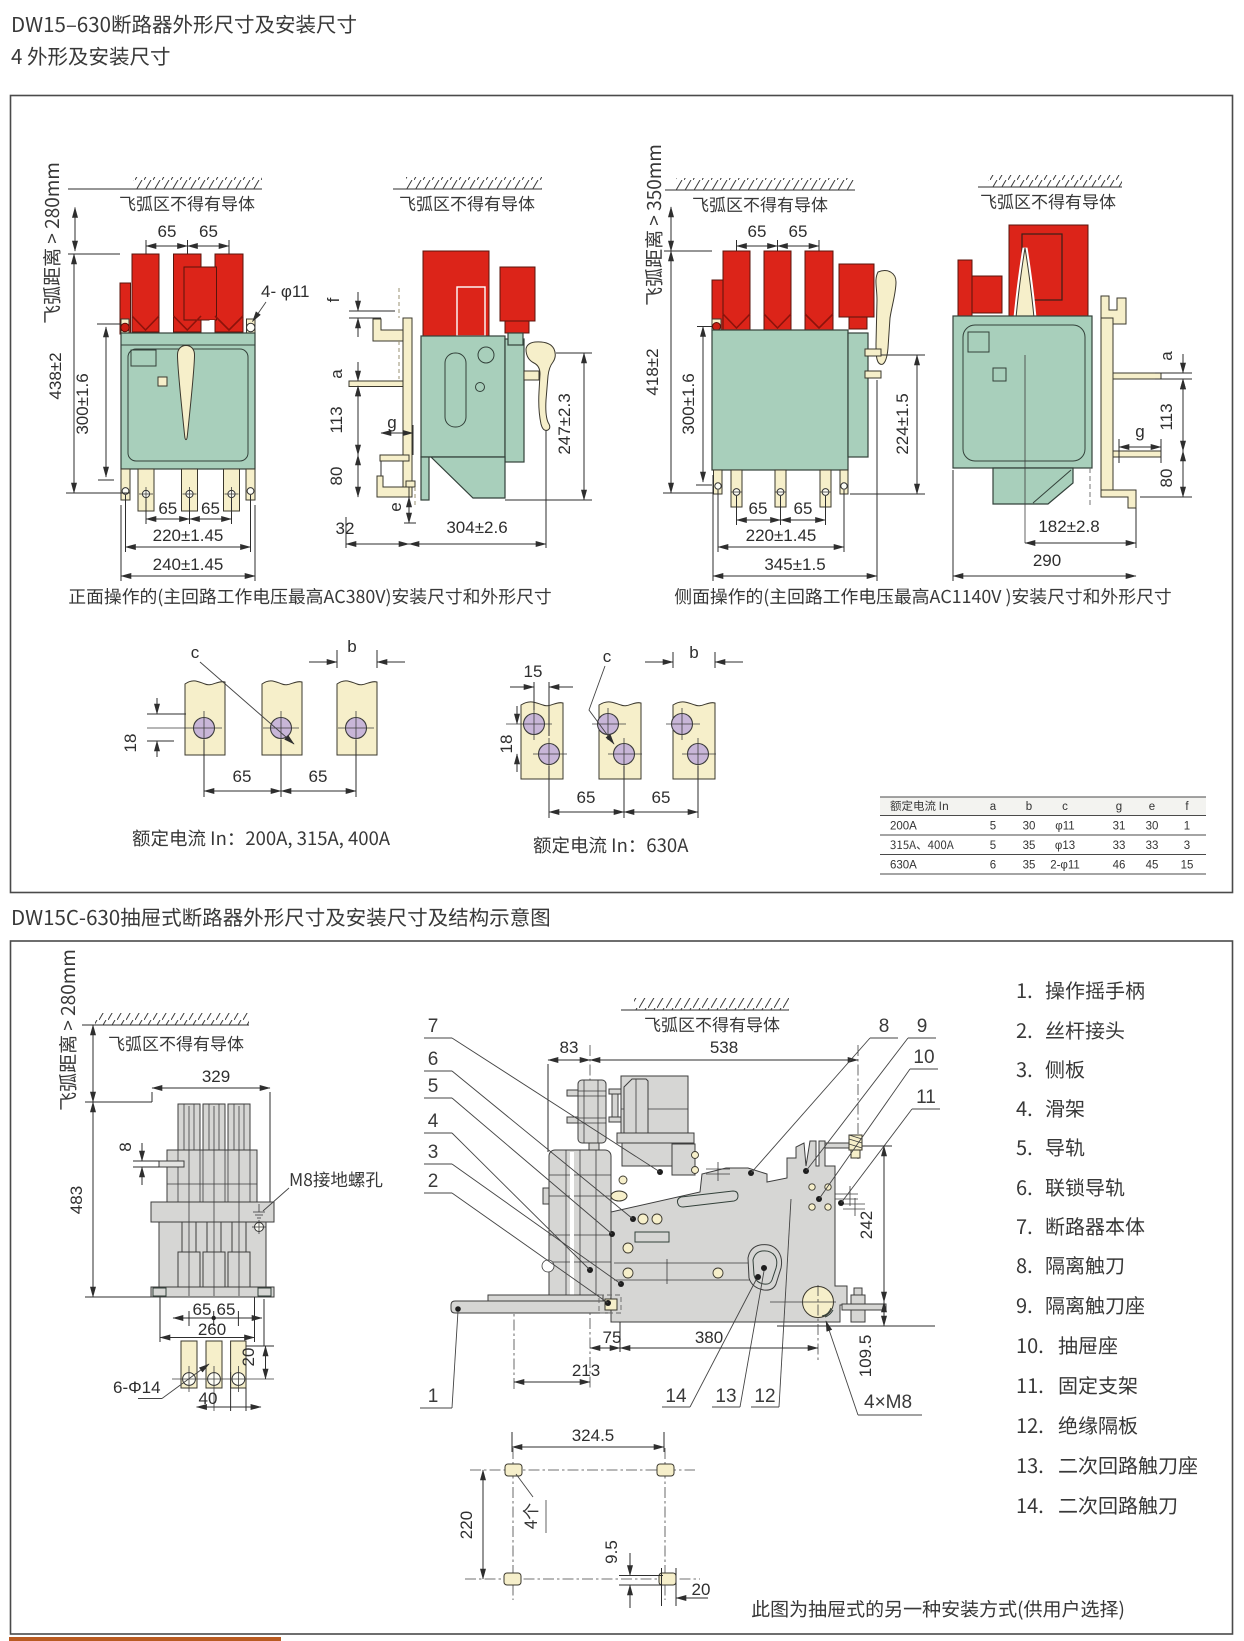 Image resolution: width=1244 pixels, height=1641 pixels. What do you see at coordinates (794, 564) in the screenshot?
I see `svg-text: 345±1.5` at bounding box center [794, 564].